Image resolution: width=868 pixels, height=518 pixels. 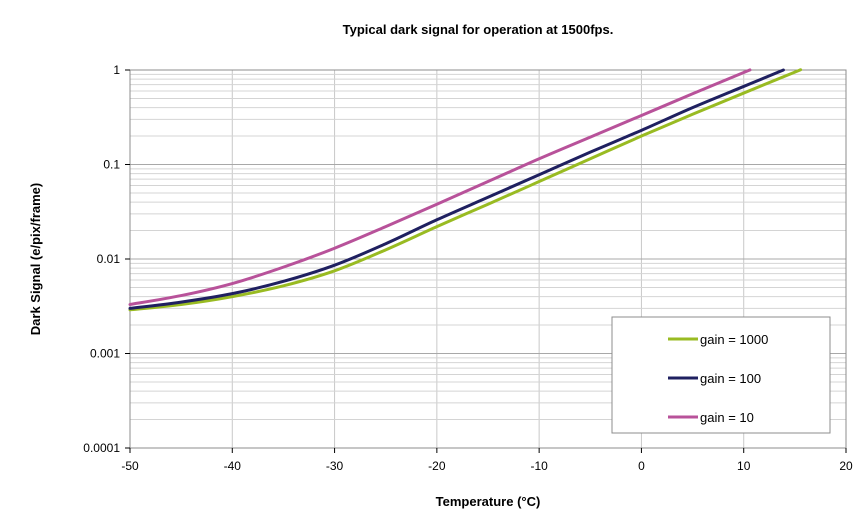 What do you see at coordinates (116, 70) in the screenshot?
I see `y-tick-label-4: 1` at bounding box center [116, 70].